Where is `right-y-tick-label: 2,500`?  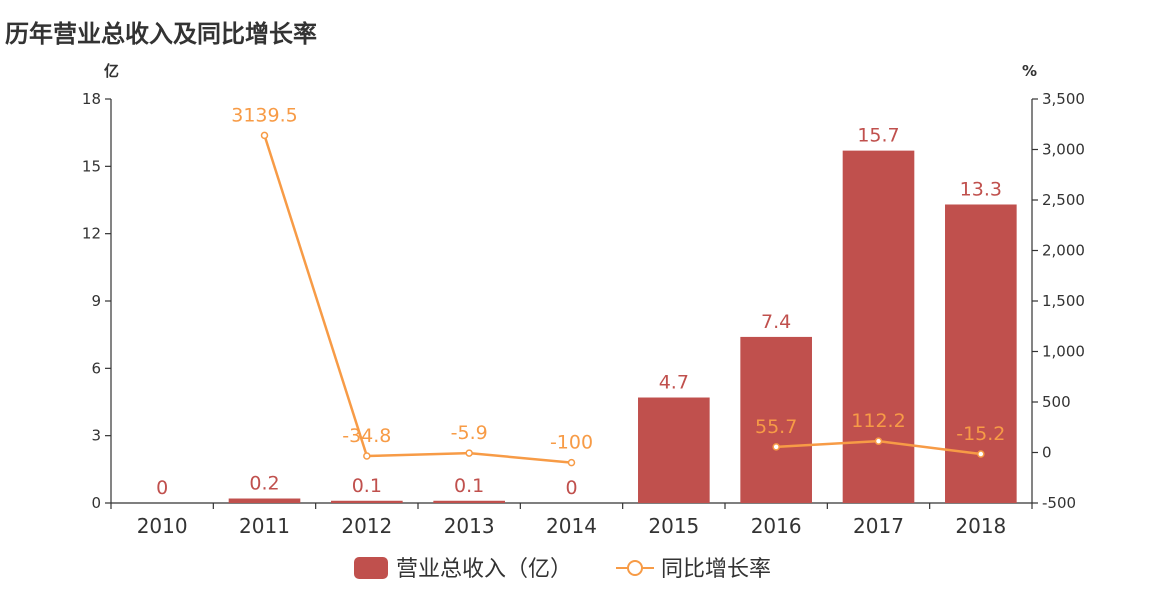
right-y-tick-label: 2,500 is located at coordinates (1063, 200).